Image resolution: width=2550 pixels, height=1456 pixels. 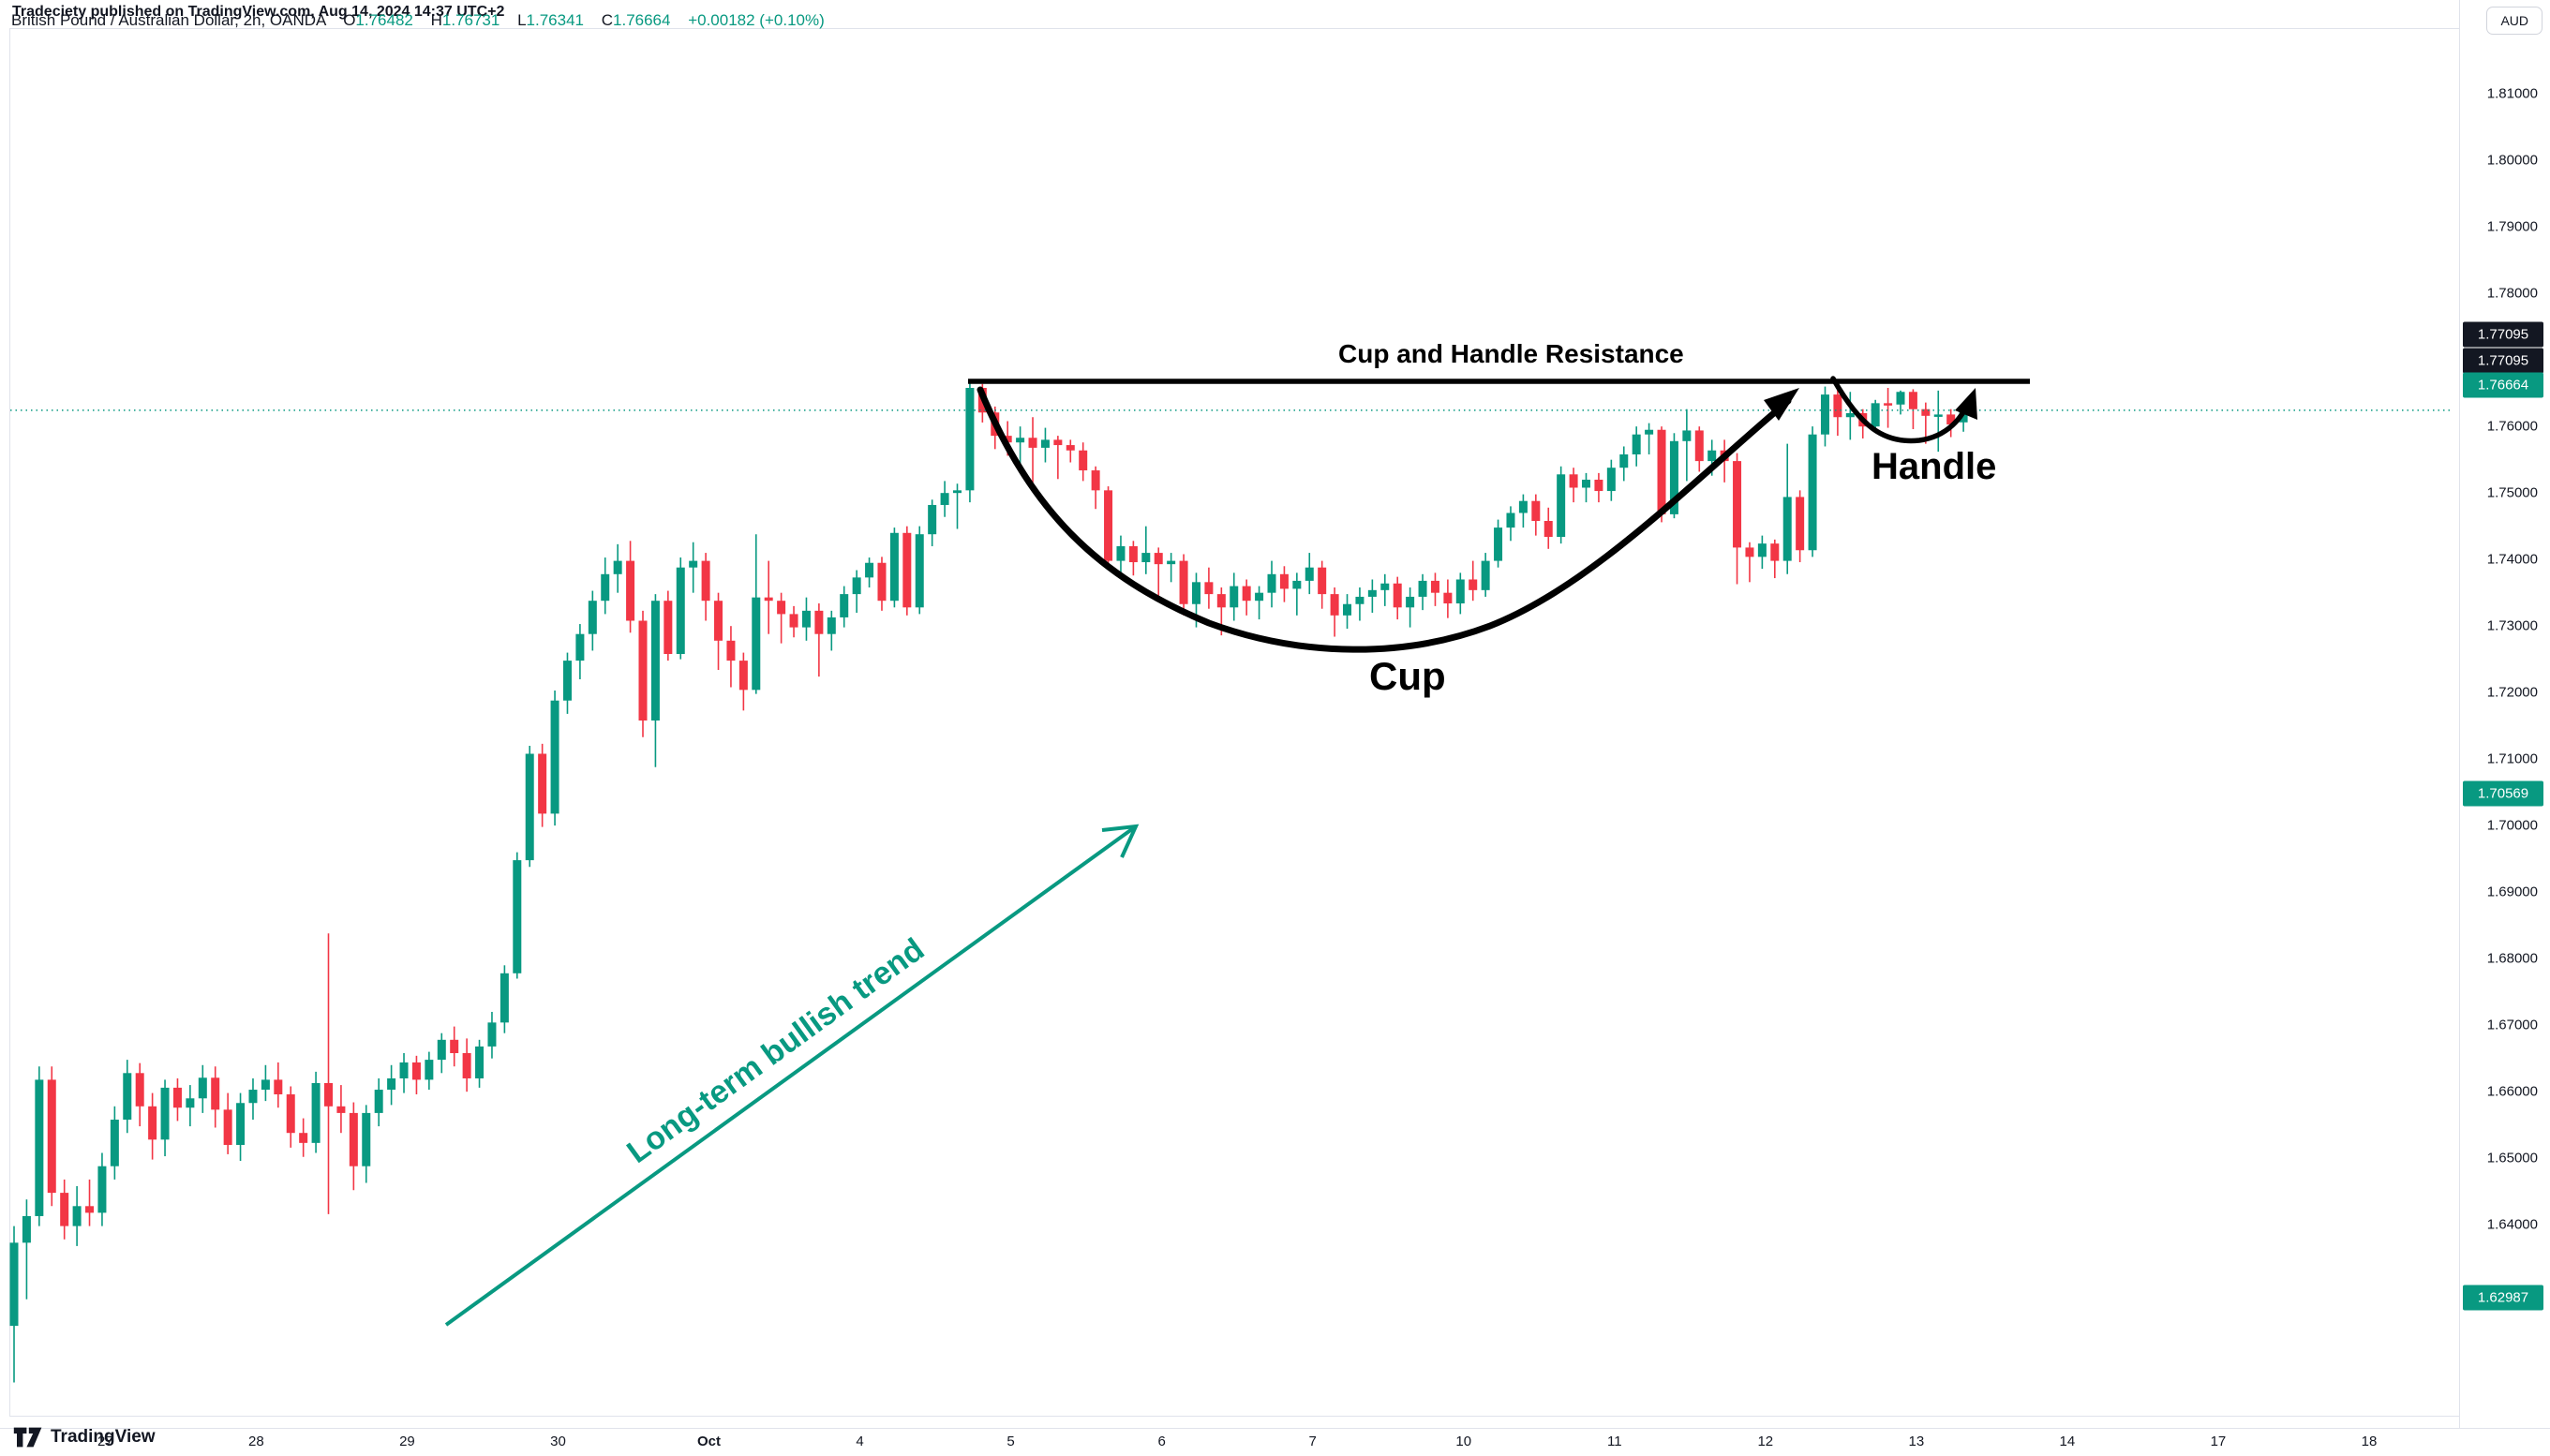 I want to click on tradingview-logo-icon, so click(x=27, y=1437).